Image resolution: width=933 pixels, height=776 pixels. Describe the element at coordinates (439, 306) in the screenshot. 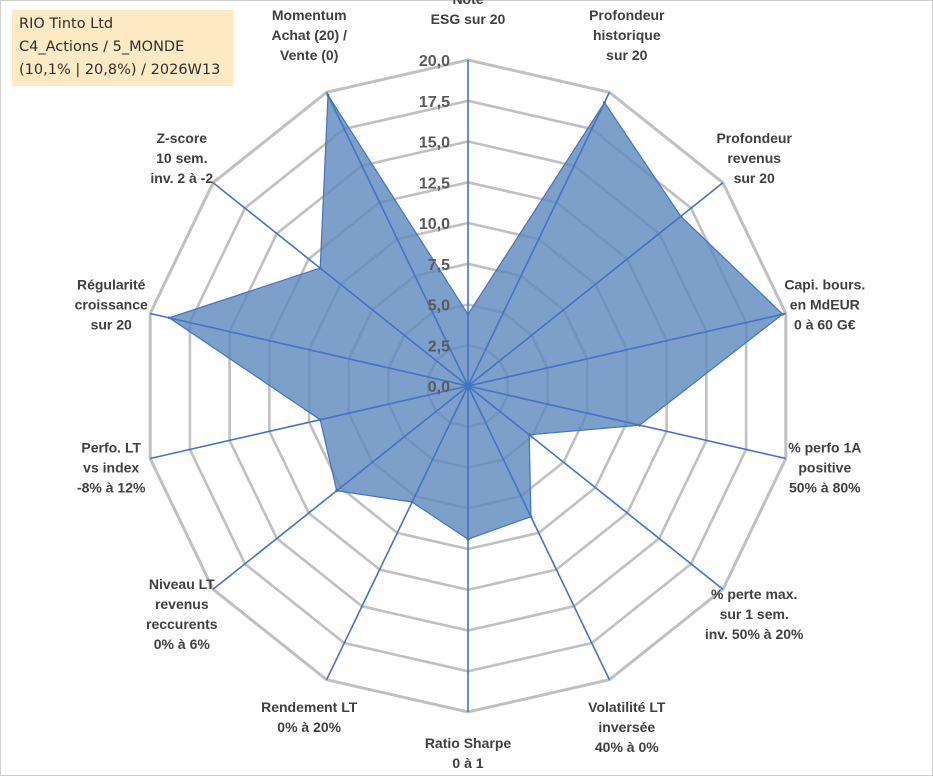

I see `tick-label: 5,0` at that location.